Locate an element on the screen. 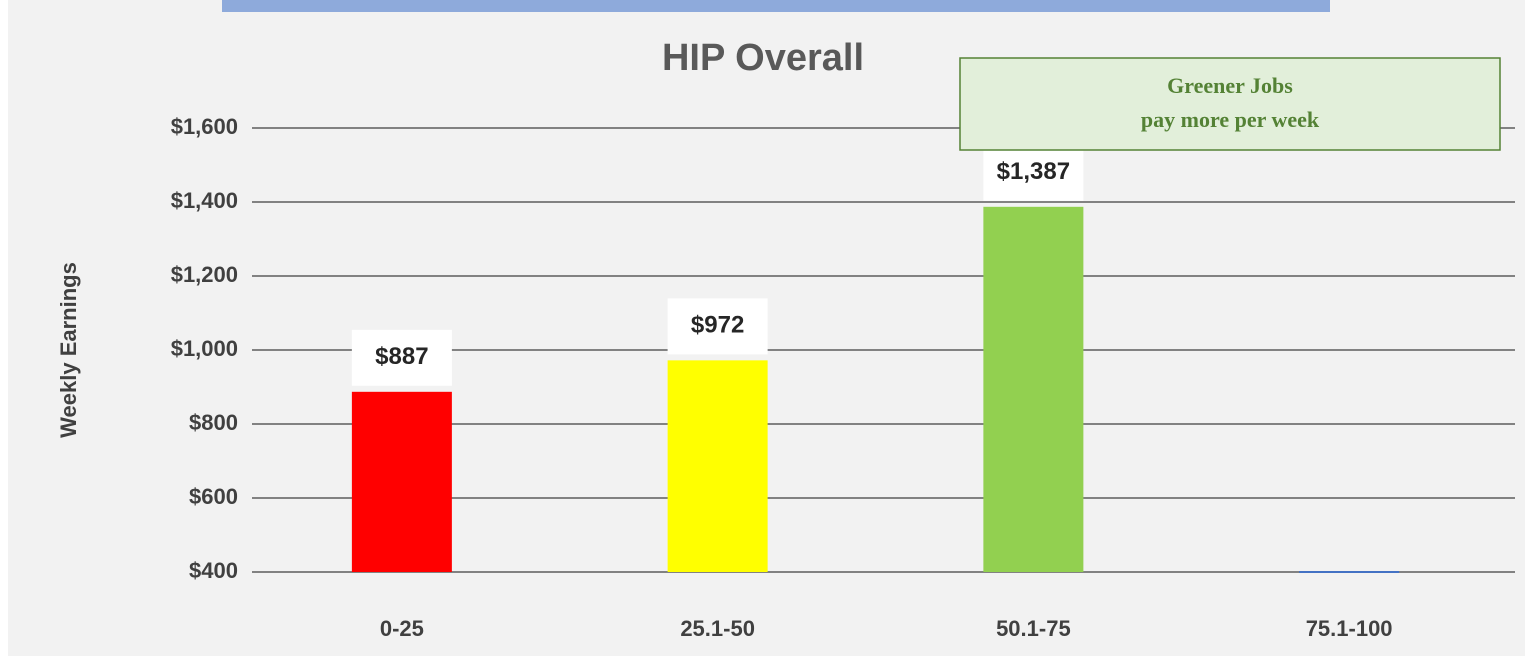  x-tick-label: 50.1-75 is located at coordinates (1033, 628).